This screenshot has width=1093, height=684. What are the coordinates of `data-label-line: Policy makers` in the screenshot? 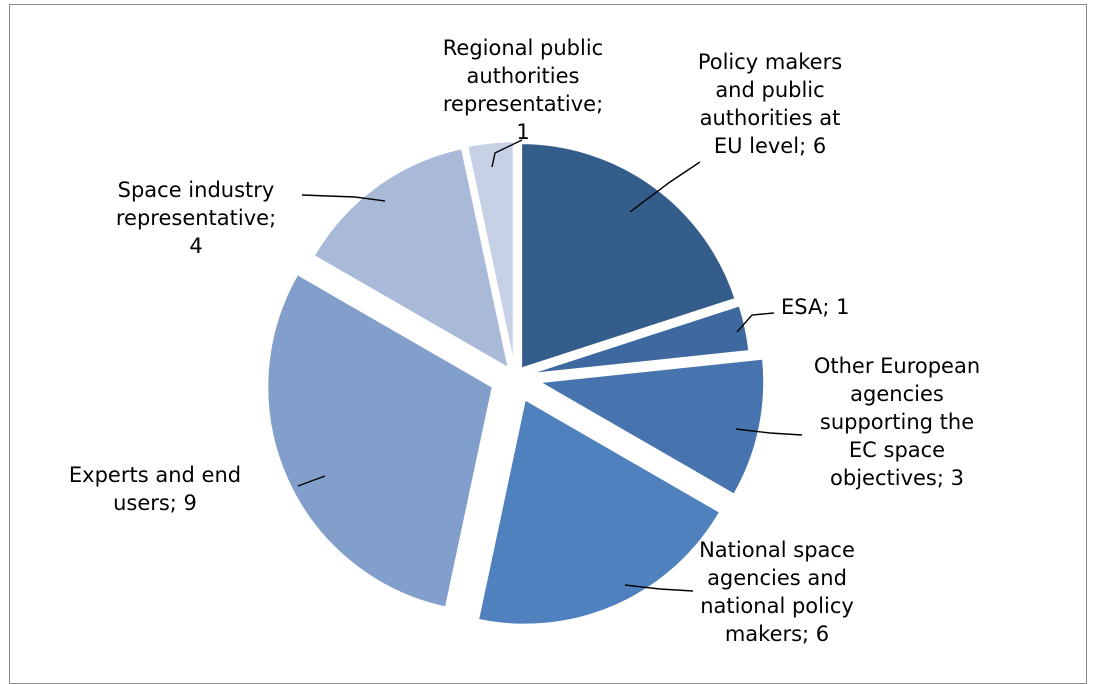 It's located at (770, 62).